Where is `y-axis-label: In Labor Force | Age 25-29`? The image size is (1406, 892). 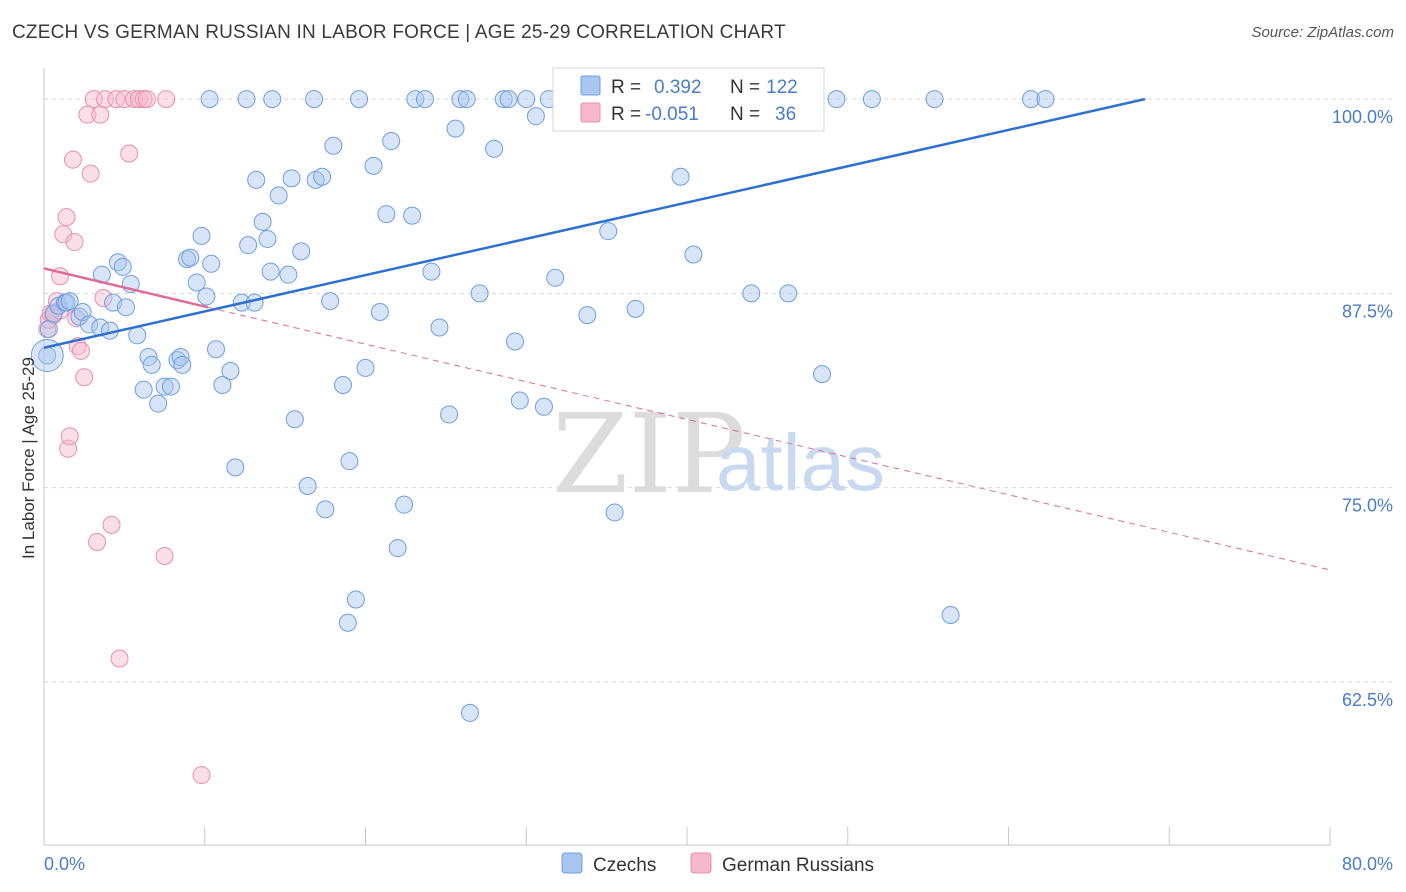
y-axis-label: In Labor Force | Age 25-29 is located at coordinates (28, 458).